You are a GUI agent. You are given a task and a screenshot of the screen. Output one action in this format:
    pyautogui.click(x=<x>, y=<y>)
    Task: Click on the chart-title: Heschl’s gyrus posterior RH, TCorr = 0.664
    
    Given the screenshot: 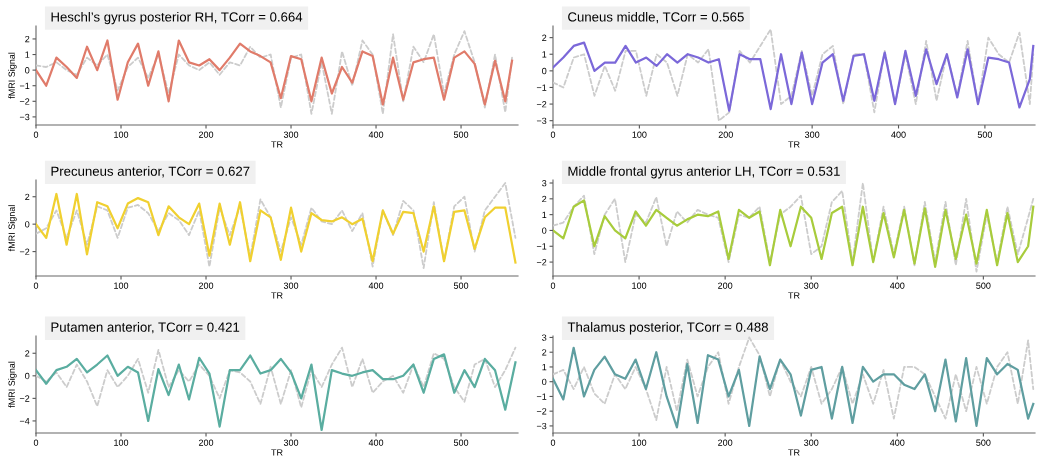 What is the action you would take?
    pyautogui.click(x=177, y=18)
    